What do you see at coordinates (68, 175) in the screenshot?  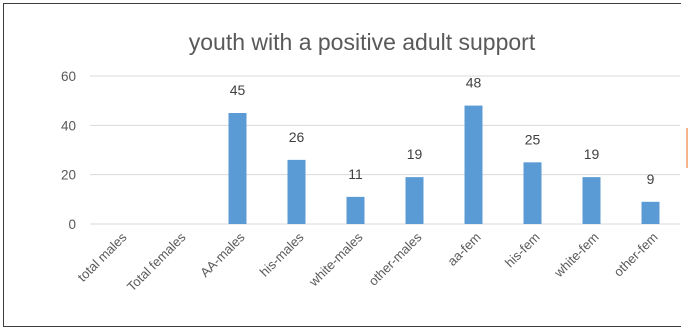 I see `y-tick-label: 20` at bounding box center [68, 175].